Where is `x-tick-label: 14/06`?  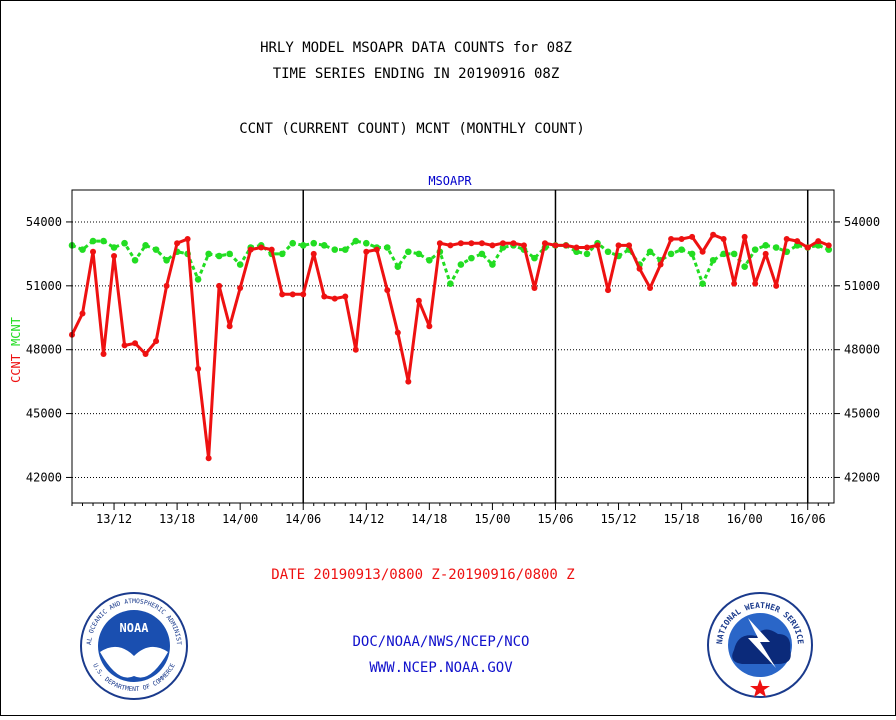 x-tick-label: 14/06 is located at coordinates (303, 519).